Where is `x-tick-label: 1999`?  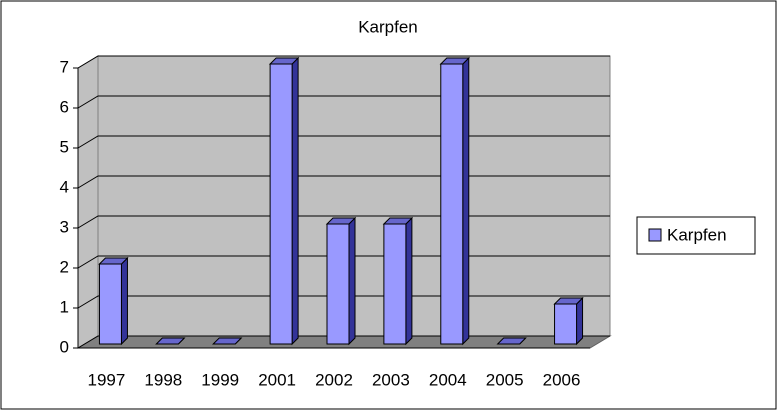 x-tick-label: 1999 is located at coordinates (220, 379).